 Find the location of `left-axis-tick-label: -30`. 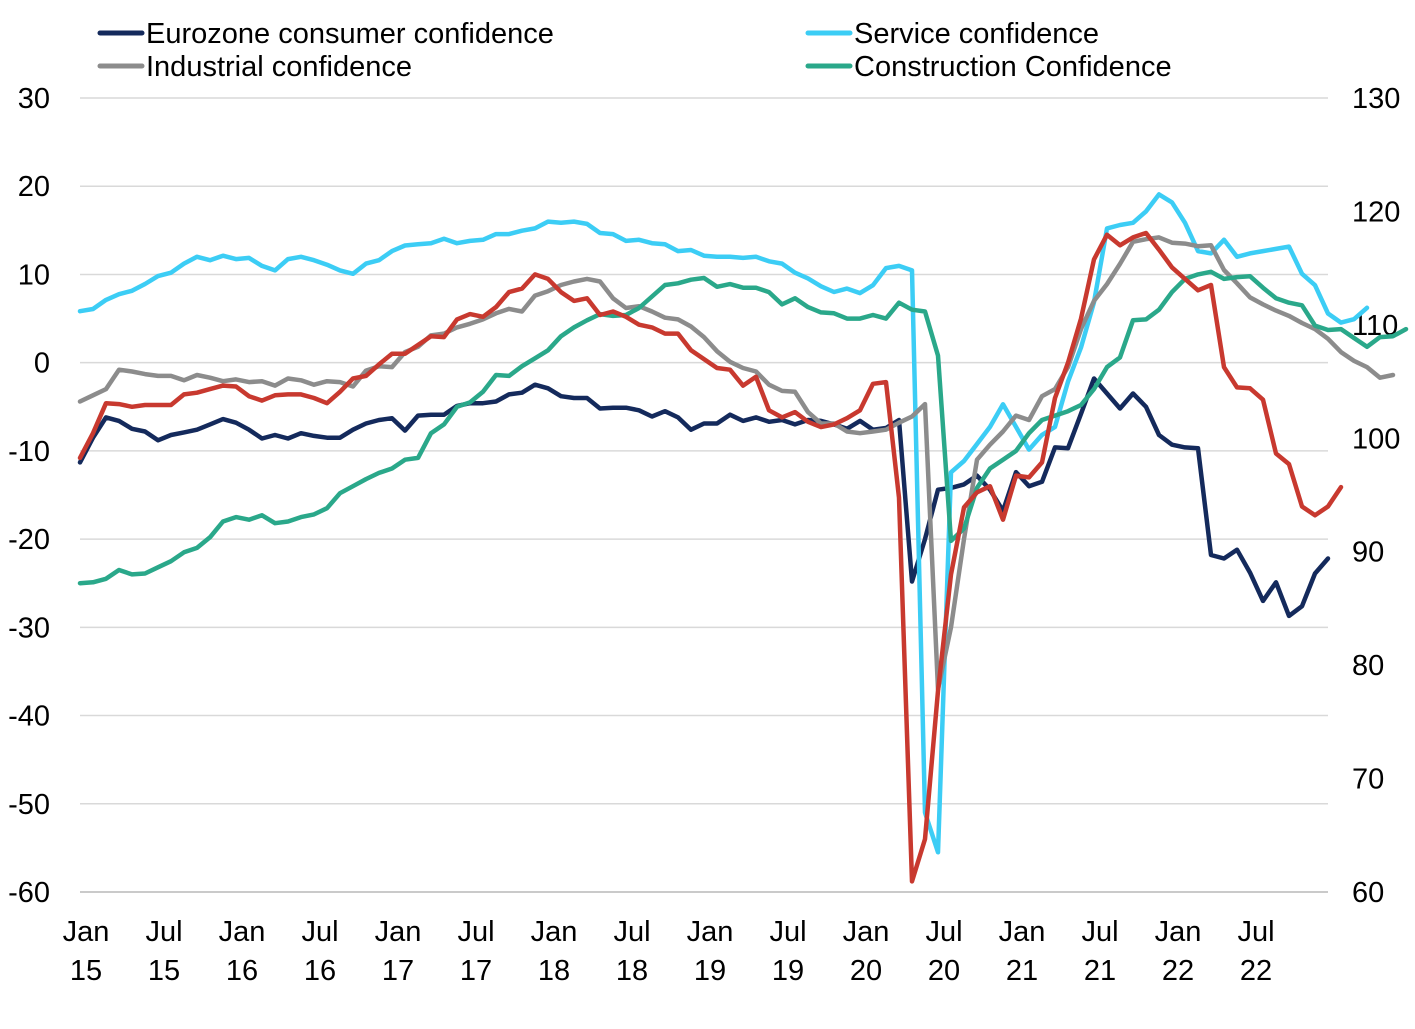

left-axis-tick-label: -30 is located at coordinates (29, 628).